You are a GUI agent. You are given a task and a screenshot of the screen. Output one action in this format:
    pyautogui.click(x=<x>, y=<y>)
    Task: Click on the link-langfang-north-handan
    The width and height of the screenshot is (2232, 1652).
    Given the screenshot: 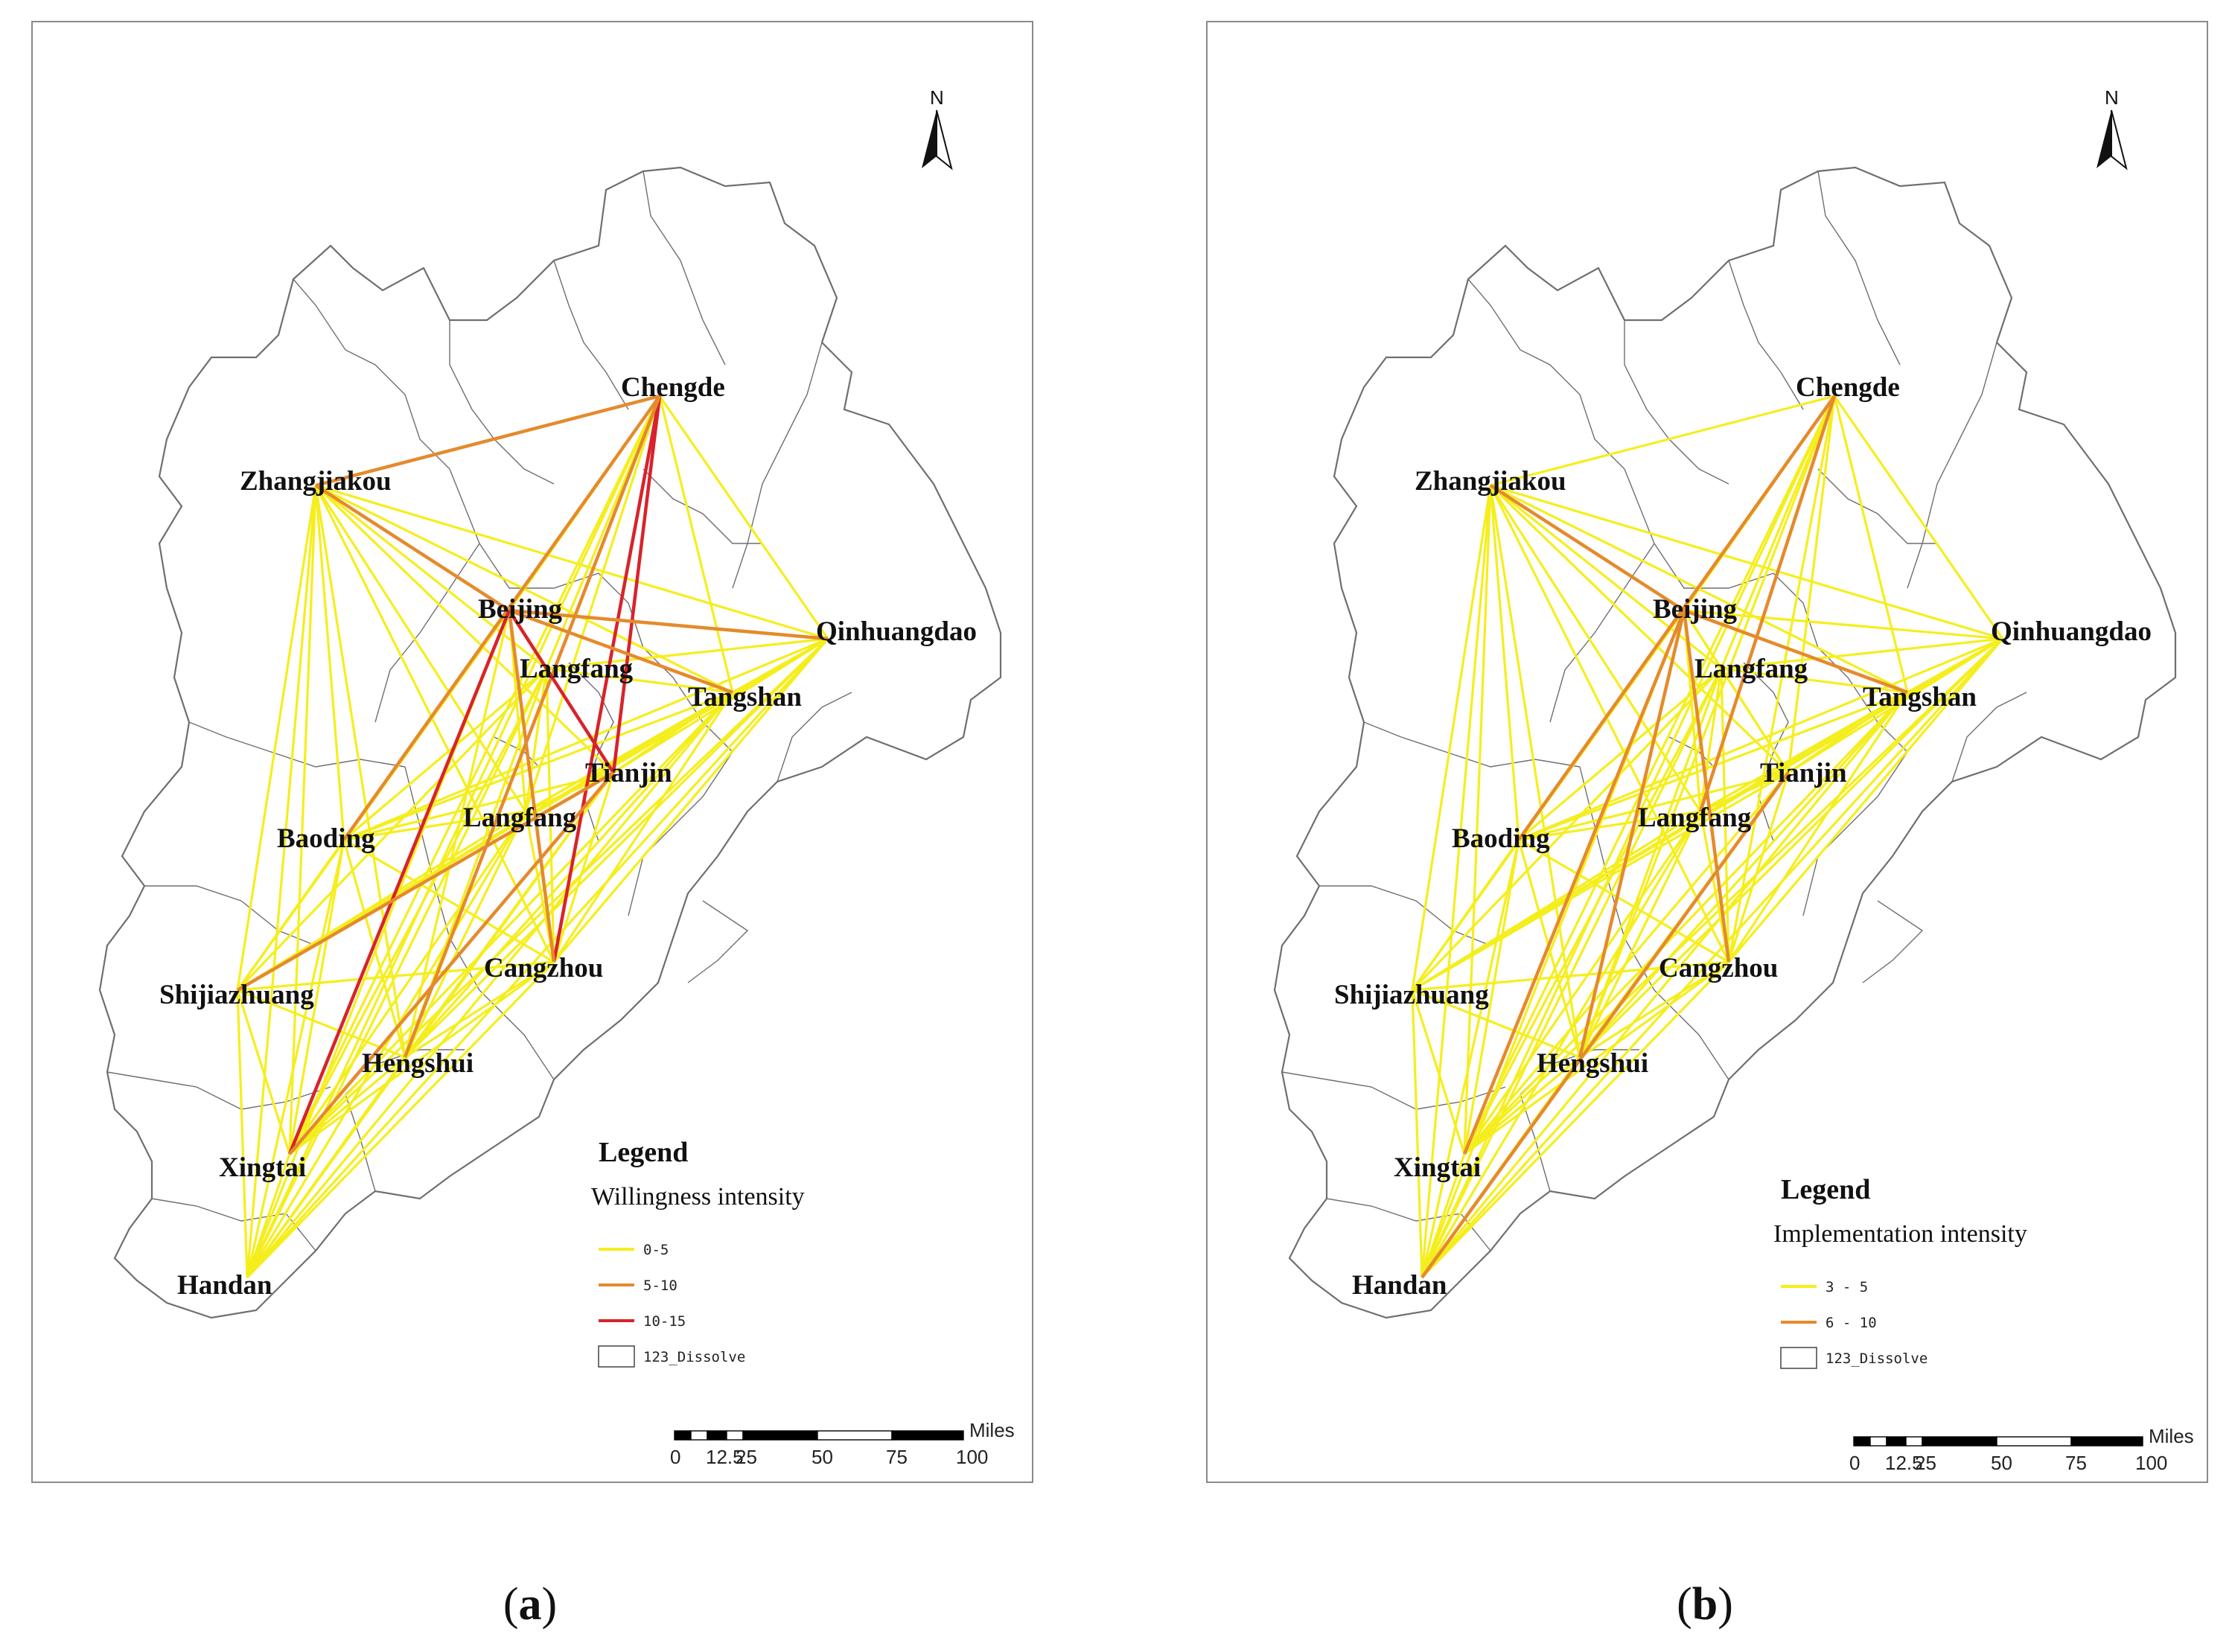 What is the action you would take?
    pyautogui.click(x=1572, y=973)
    